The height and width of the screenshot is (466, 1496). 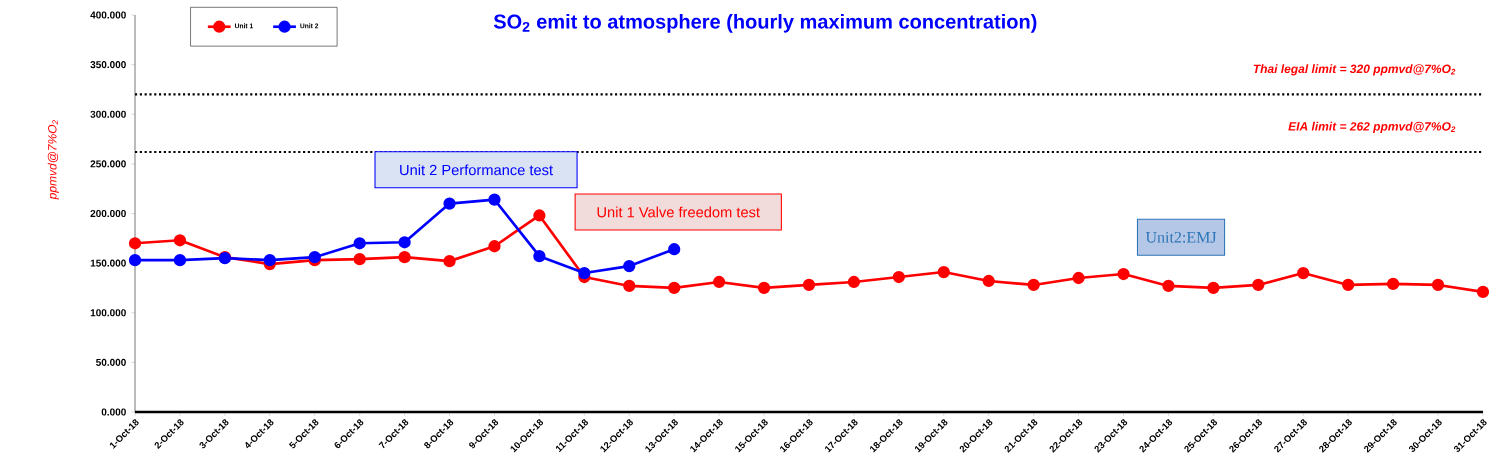 What do you see at coordinates (108, 65) in the screenshot?
I see `y-tick-label: 350.000` at bounding box center [108, 65].